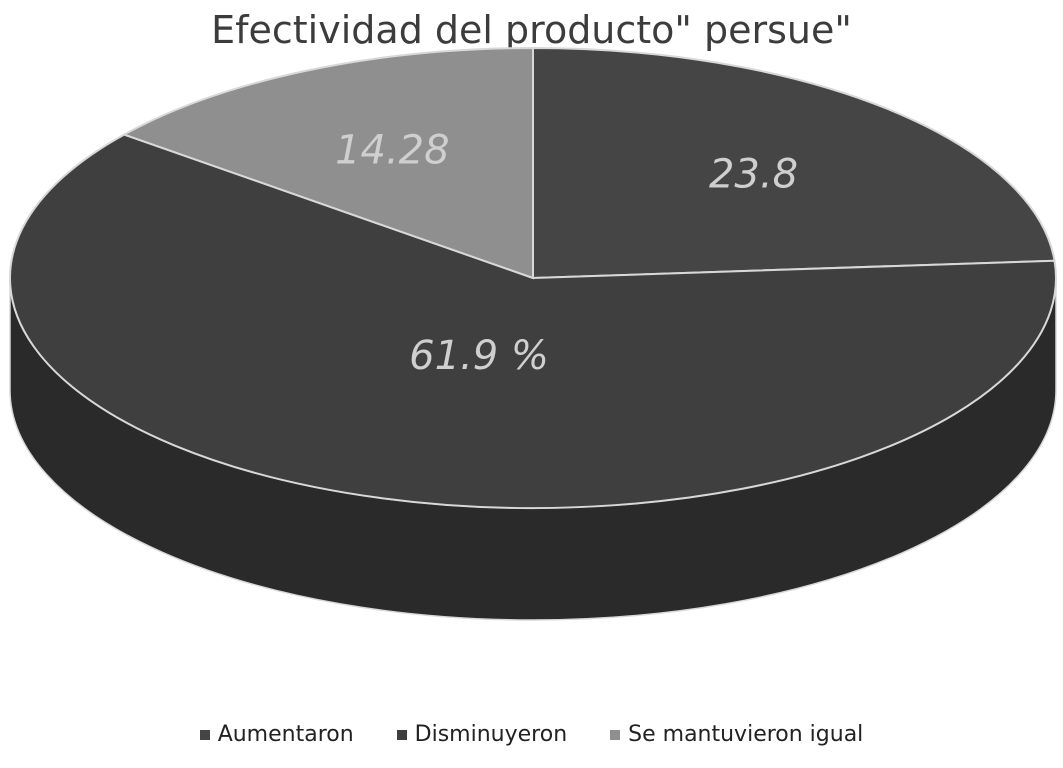  What do you see at coordinates (566, 253) in the screenshot?
I see `pie-labels: 23.8 61.9 % 14.28` at bounding box center [566, 253].